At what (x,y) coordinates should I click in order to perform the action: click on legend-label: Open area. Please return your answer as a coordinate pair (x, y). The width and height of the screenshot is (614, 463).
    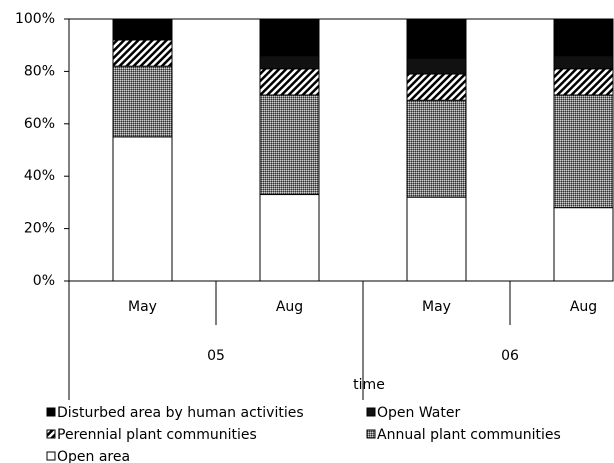
    Looking at the image, I should click on (93, 456).